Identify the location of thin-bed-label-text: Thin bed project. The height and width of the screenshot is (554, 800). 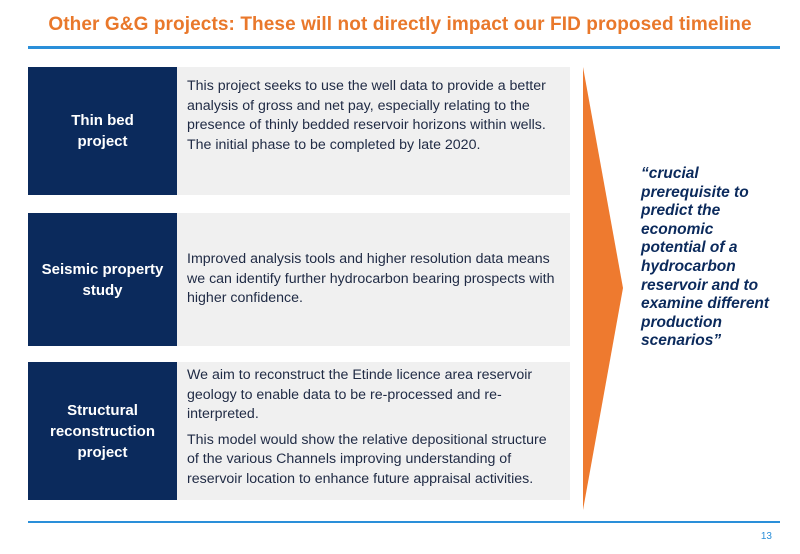
(102, 131).